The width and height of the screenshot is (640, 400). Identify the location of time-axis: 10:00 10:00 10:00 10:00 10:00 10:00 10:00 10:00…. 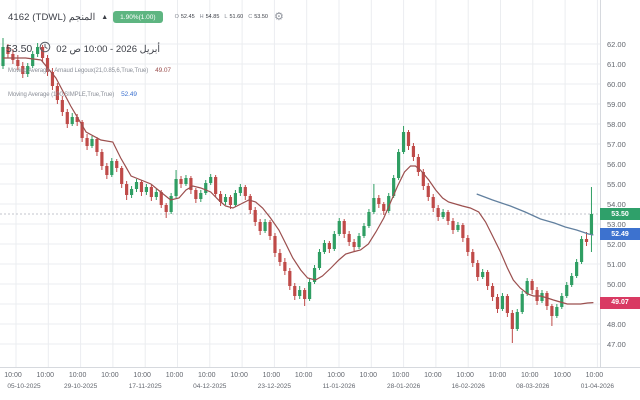
(320, 383).